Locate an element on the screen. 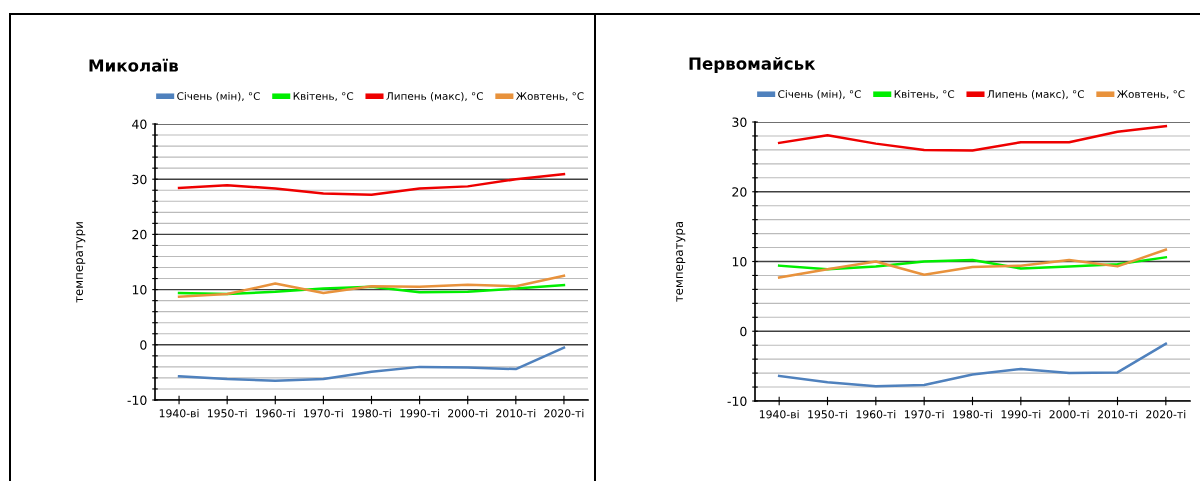 The width and height of the screenshot is (1200, 481). chart-title: Миколаїв is located at coordinates (134, 65).